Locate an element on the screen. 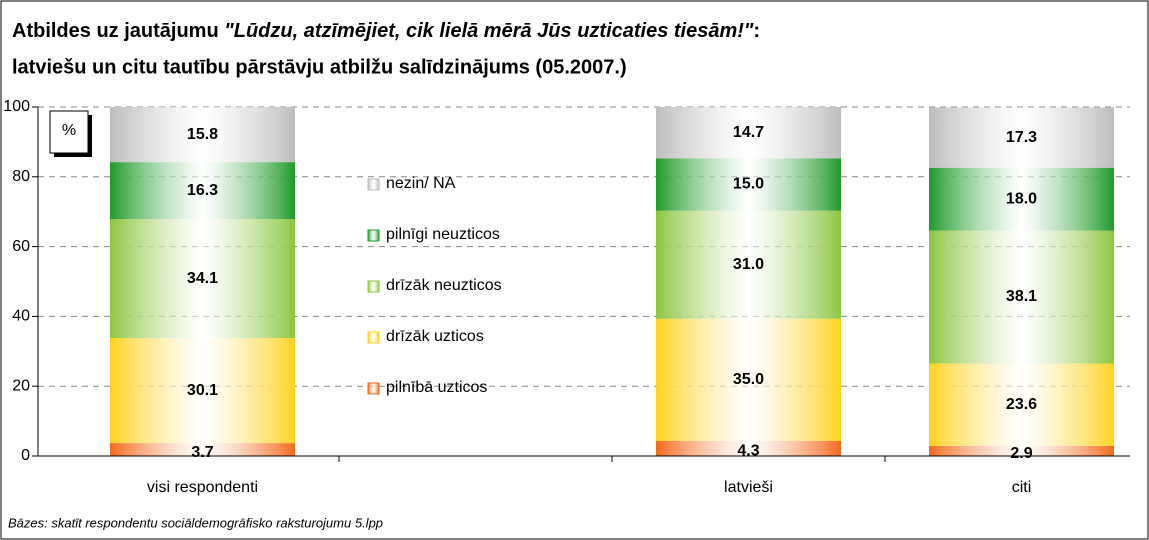 The height and width of the screenshot is (540, 1149). value-label: 30.1 is located at coordinates (202, 390).